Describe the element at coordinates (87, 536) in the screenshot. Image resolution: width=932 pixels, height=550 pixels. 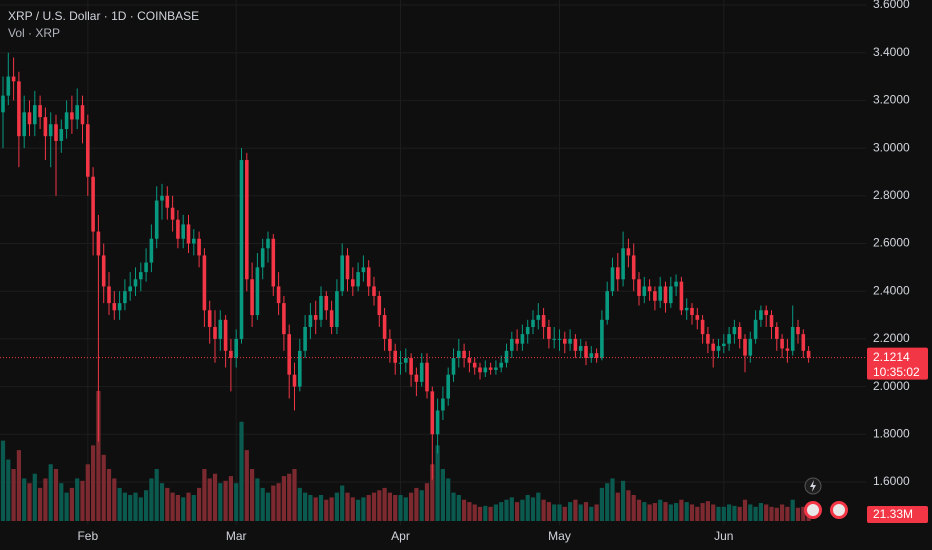
I see `x-tick-label: Feb` at that location.